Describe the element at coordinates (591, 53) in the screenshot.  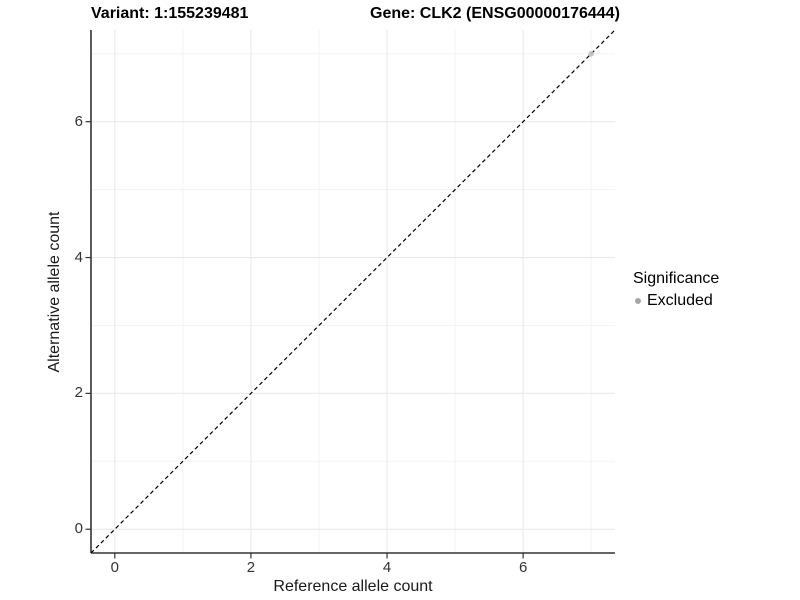
I see `data-point-excluded` at that location.